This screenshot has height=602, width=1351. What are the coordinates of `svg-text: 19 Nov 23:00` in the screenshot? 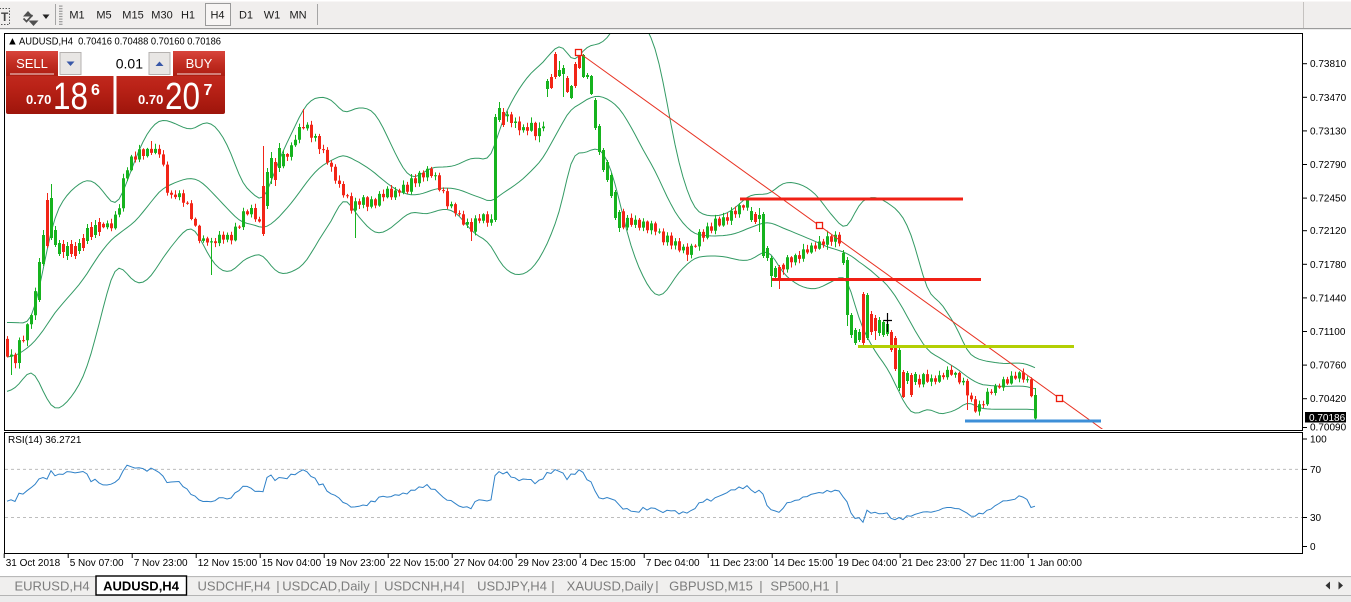 It's located at (356, 563).